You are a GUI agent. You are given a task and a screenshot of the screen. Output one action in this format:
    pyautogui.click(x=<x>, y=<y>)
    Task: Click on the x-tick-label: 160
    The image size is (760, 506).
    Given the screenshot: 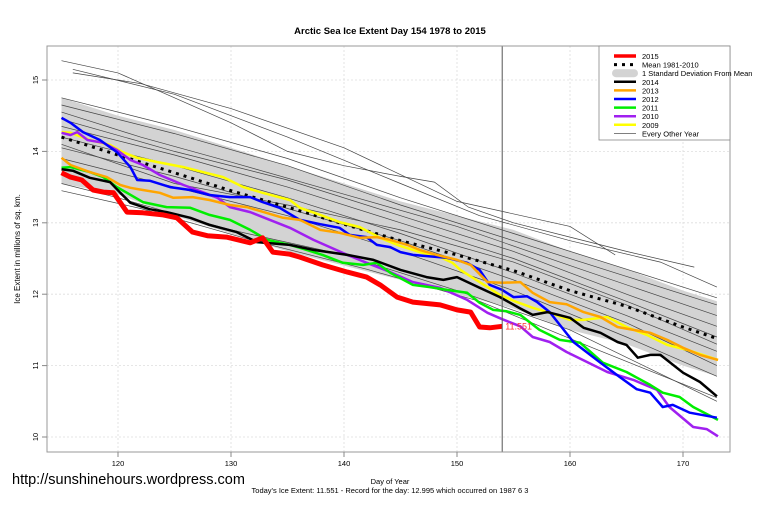 What is the action you would take?
    pyautogui.click(x=570, y=463)
    